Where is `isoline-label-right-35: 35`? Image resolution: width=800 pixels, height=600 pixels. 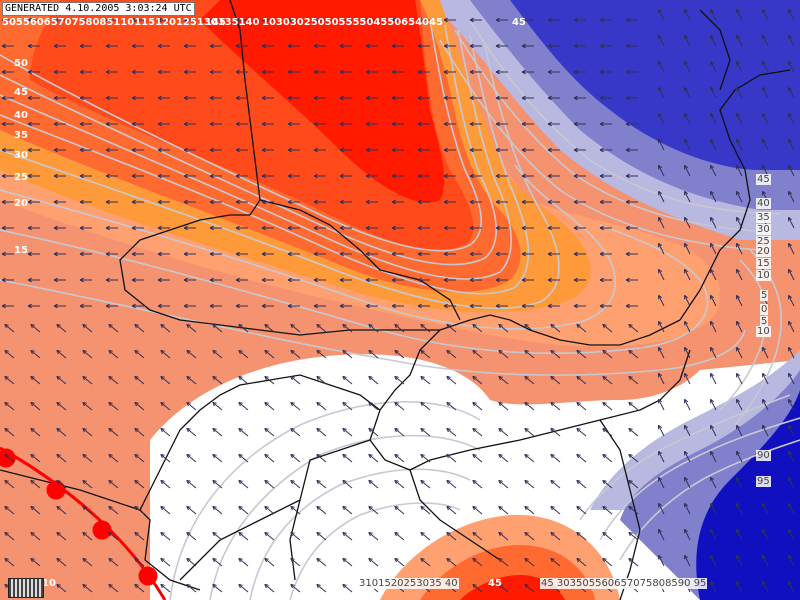 isoline-label-right-35: 35 is located at coordinates (763, 217).